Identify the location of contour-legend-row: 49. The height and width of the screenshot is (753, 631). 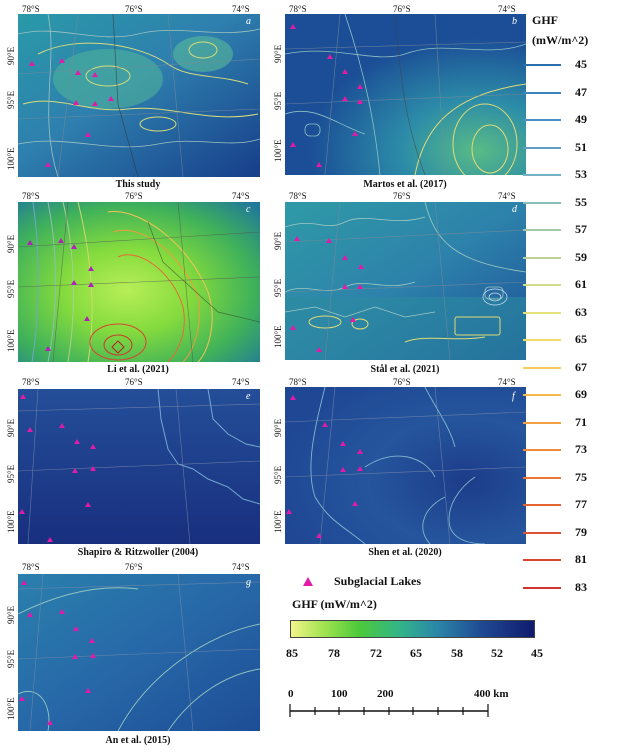
(573, 119).